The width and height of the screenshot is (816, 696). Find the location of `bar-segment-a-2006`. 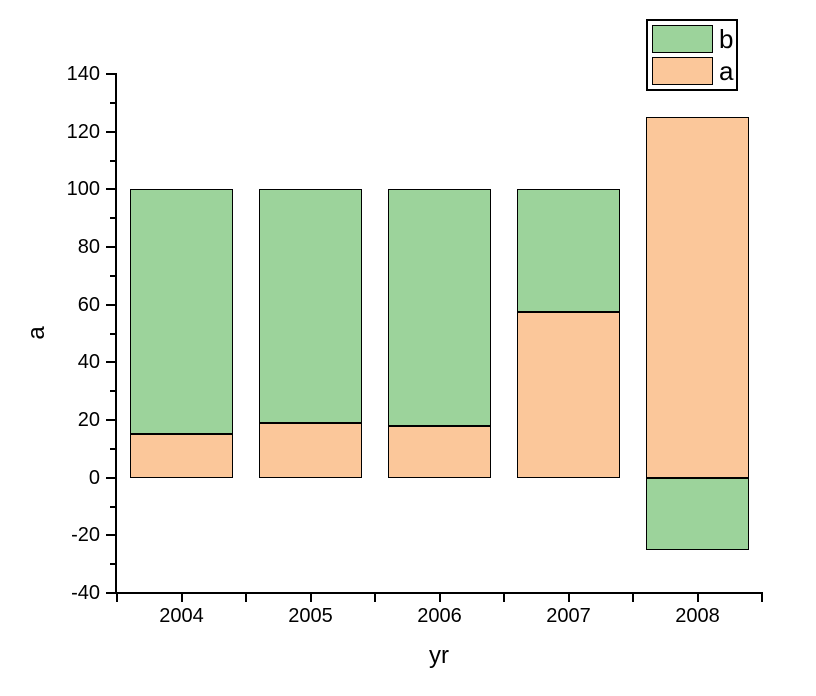

bar-segment-a-2006 is located at coordinates (439, 451).